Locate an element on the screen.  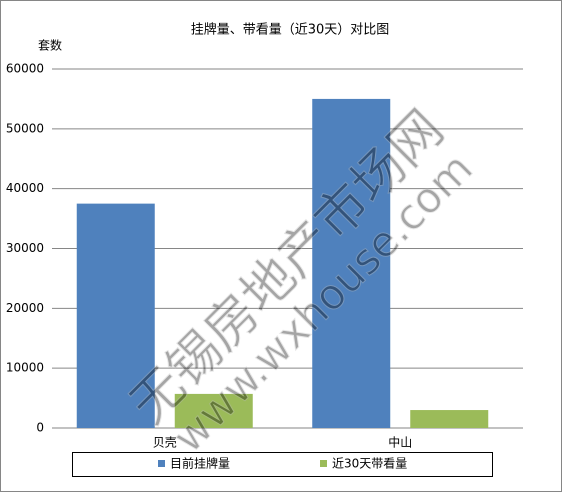
y-axis-label: 套数 is located at coordinates (50, 45).